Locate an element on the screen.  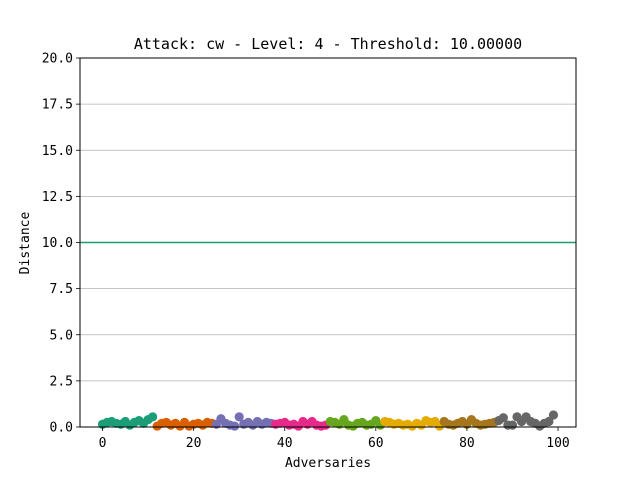
y-tick-label: 15.0 is located at coordinates (57, 151).